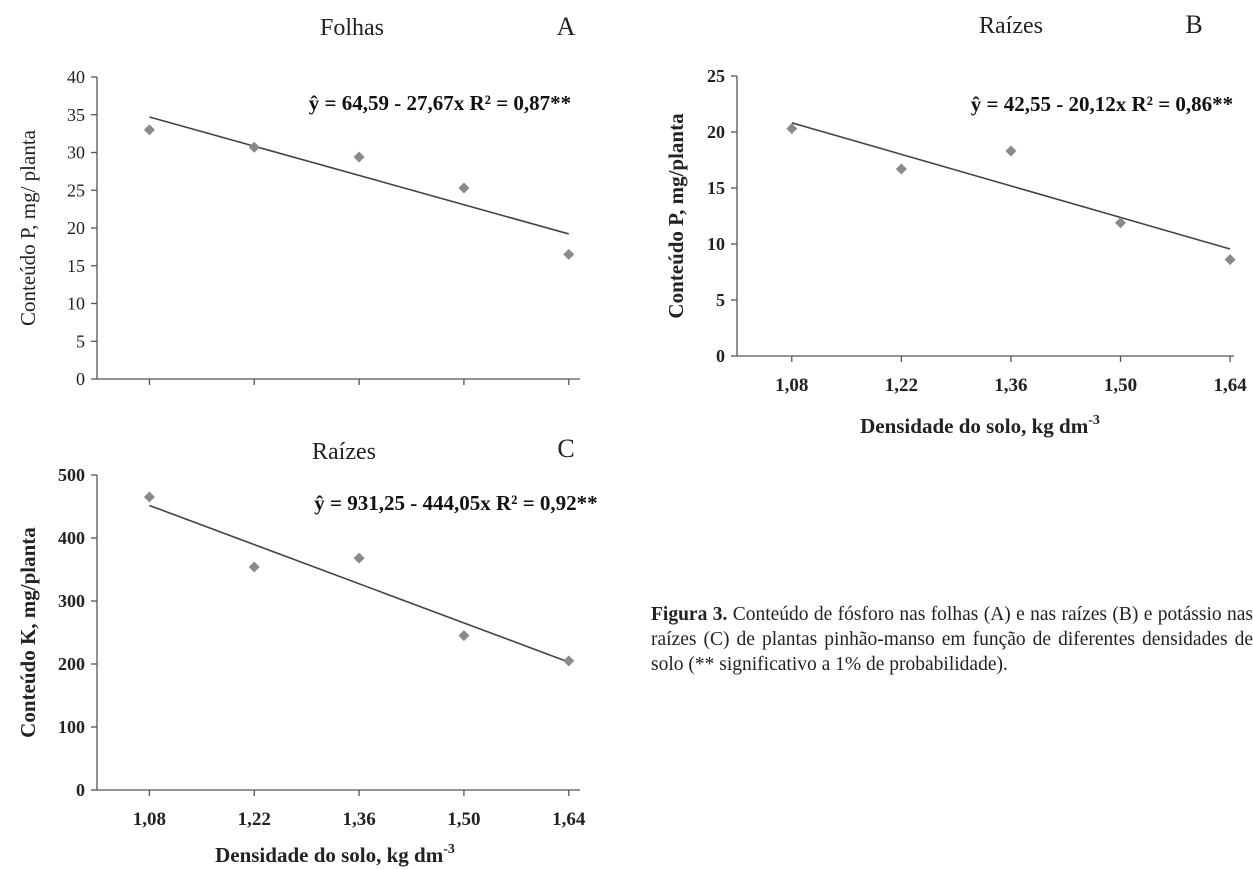 The height and width of the screenshot is (870, 1253). What do you see at coordinates (720, 356) in the screenshot?
I see `panel-b-y-tick-label: 0` at bounding box center [720, 356].